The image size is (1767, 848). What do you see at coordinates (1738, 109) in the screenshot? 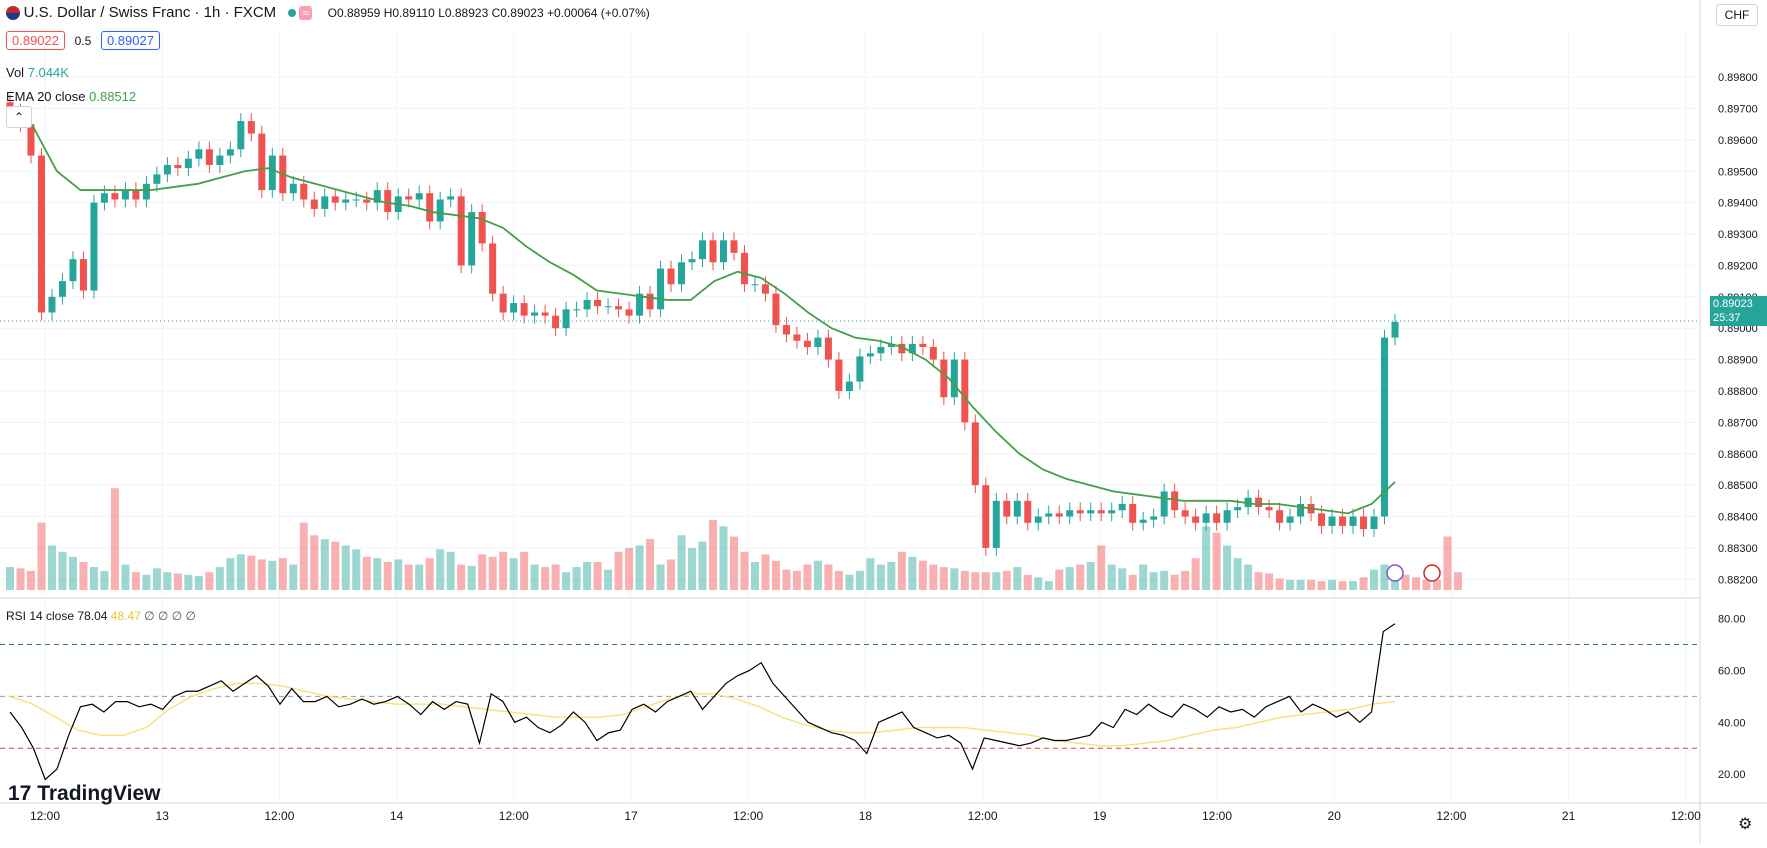
I see `price-tick-label: 0.89700` at bounding box center [1738, 109].